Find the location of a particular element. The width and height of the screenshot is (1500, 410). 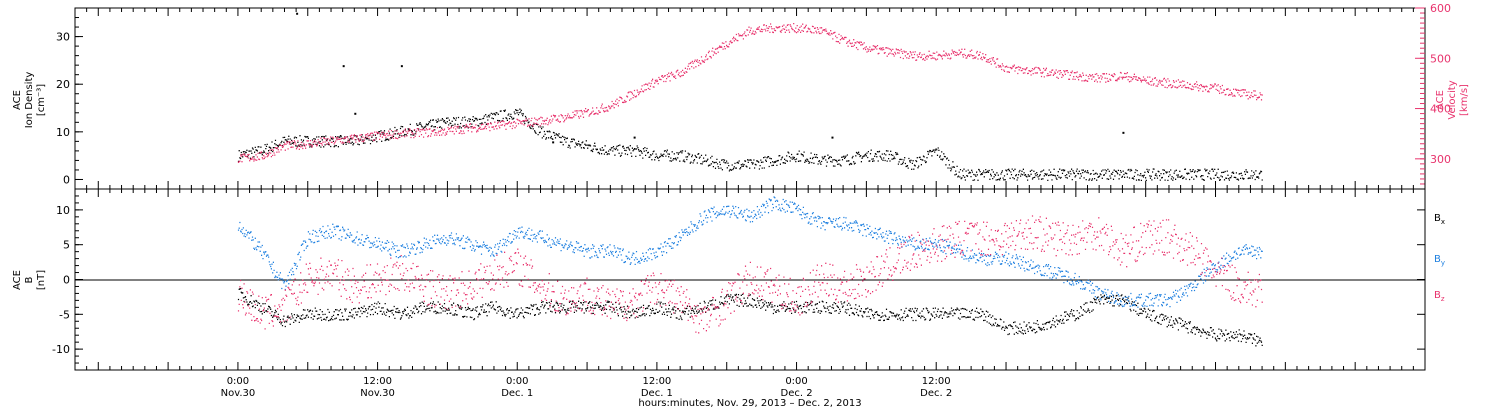

top-ylabel-left: ACEIon Density[cm⁻³] is located at coordinates (29, 100).